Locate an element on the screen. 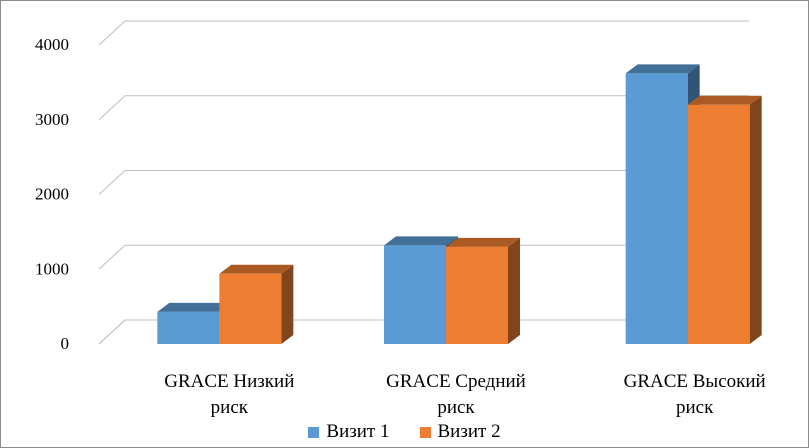 The image size is (809, 448). y-tick-label: 4000 is located at coordinates (52, 44).